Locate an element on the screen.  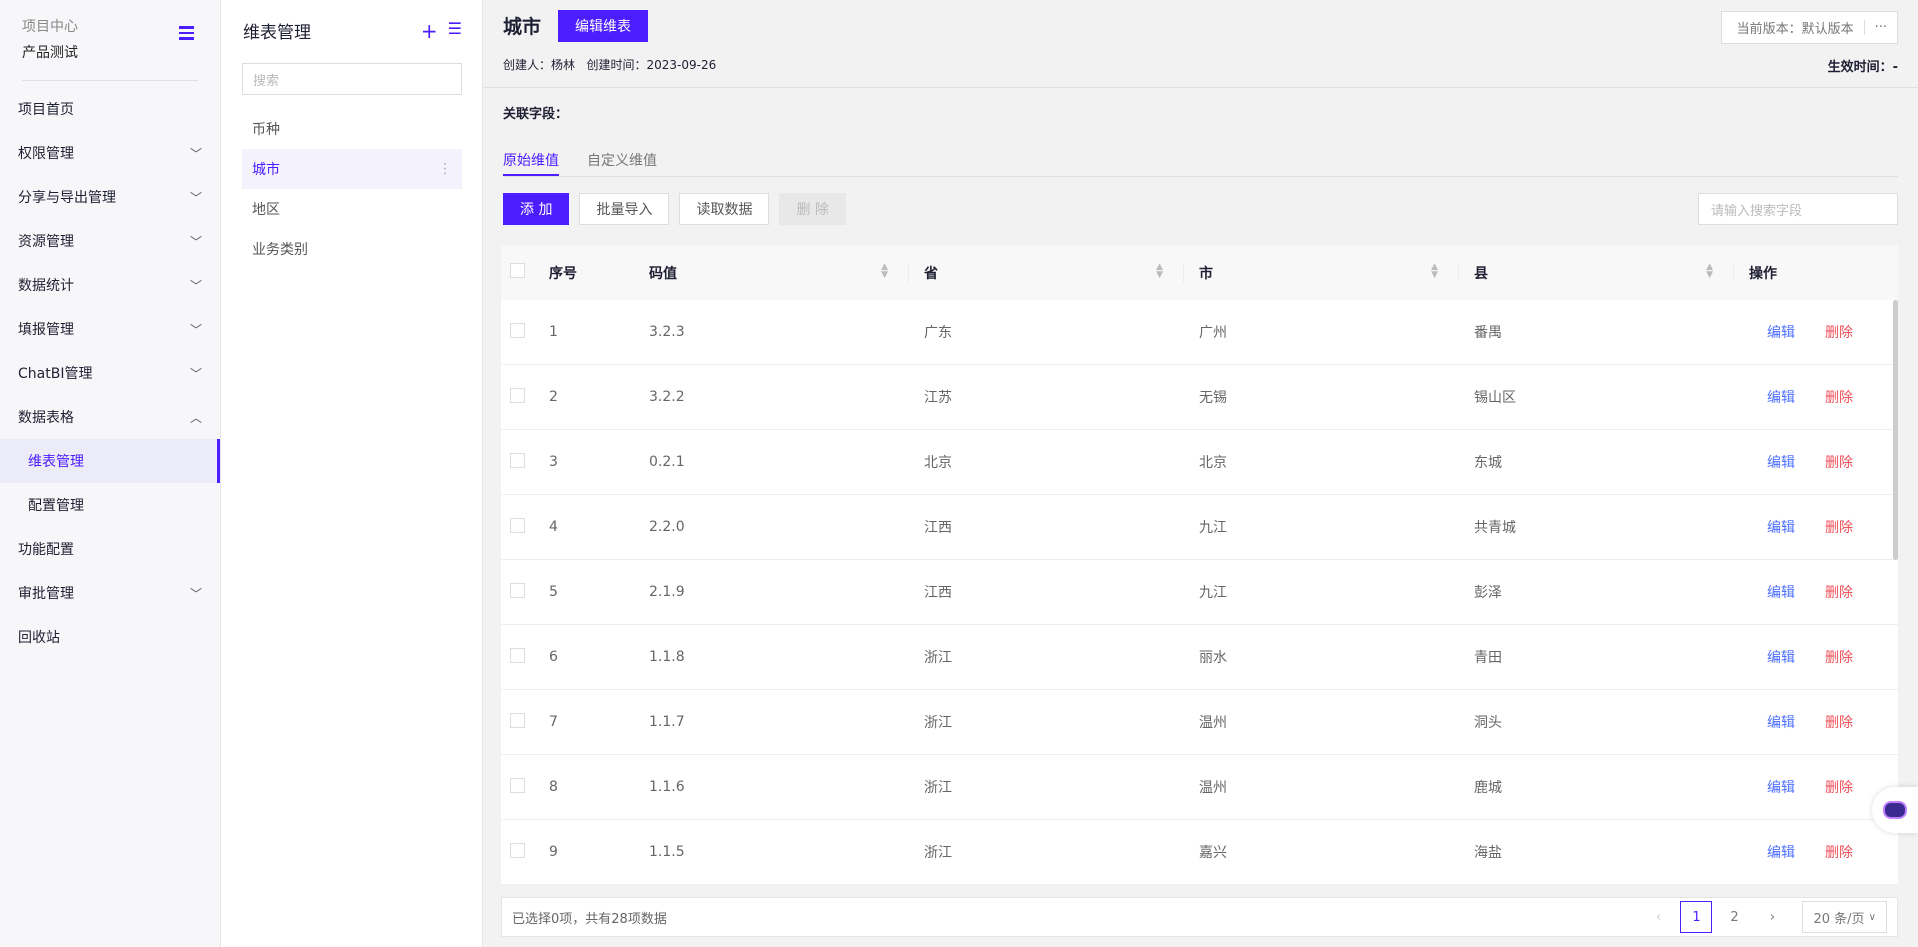
read-data-button: 读取数据 is located at coordinates (724, 209).